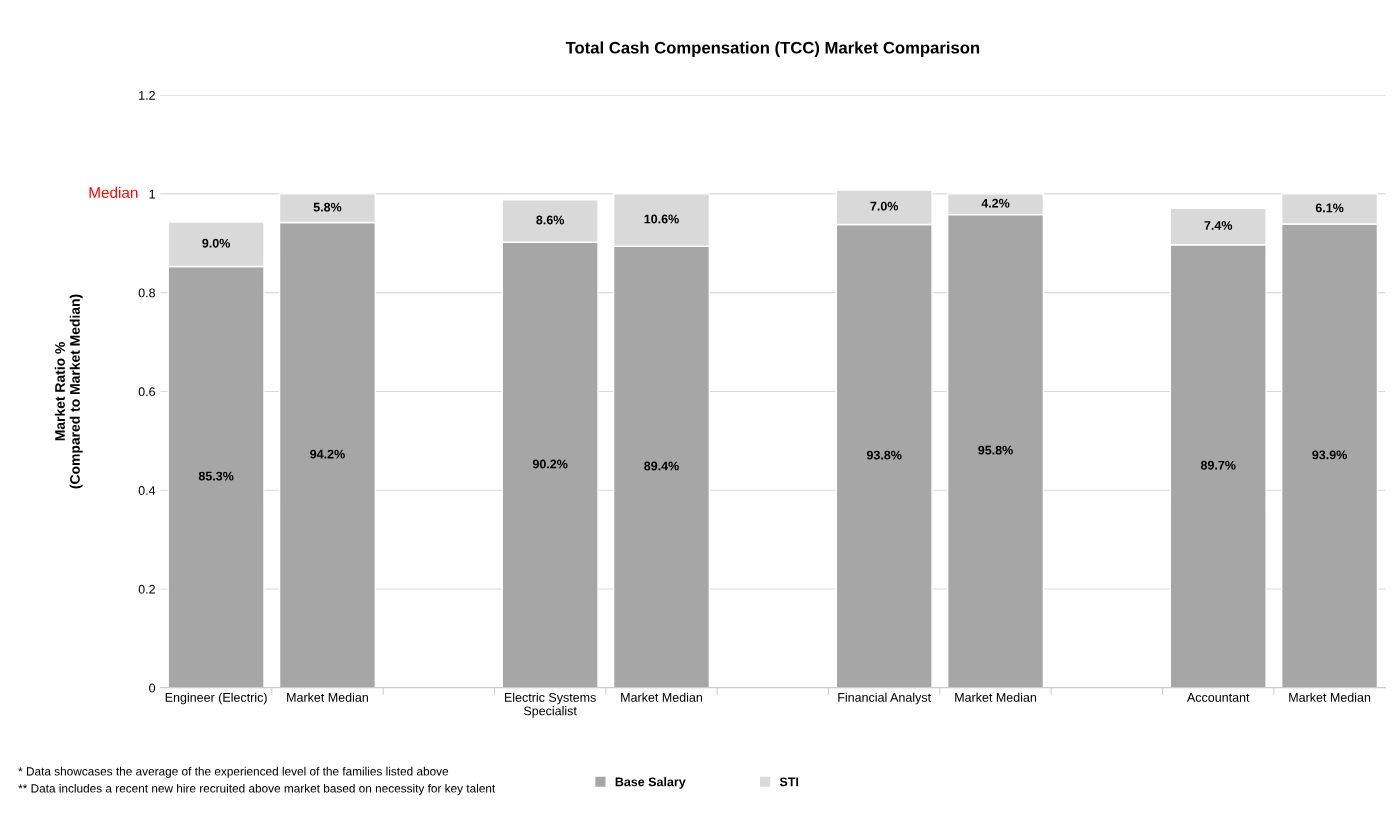 The height and width of the screenshot is (813, 1395). I want to click on text: ** Data includes a recent new hire recruited above market based on necessity for key talent, so click(257, 789).